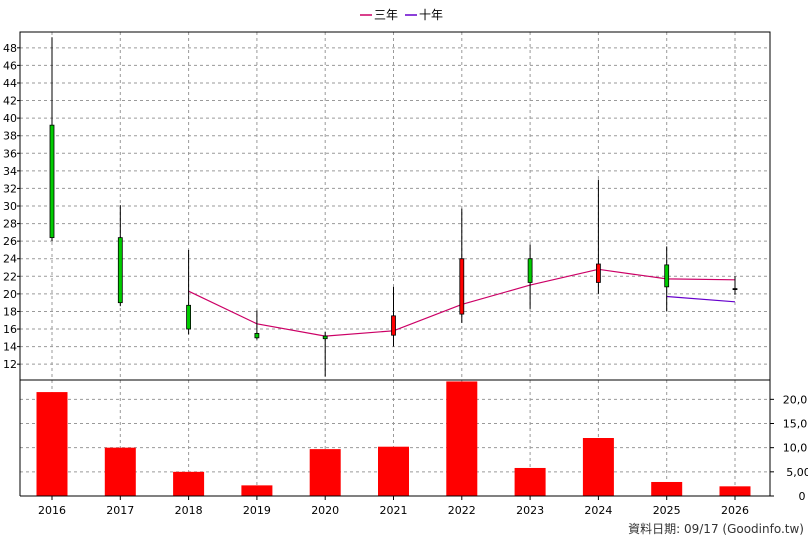 The image size is (808, 540). What do you see at coordinates (462, 510) in the screenshot?
I see `x-tick-label: 2022` at bounding box center [462, 510].